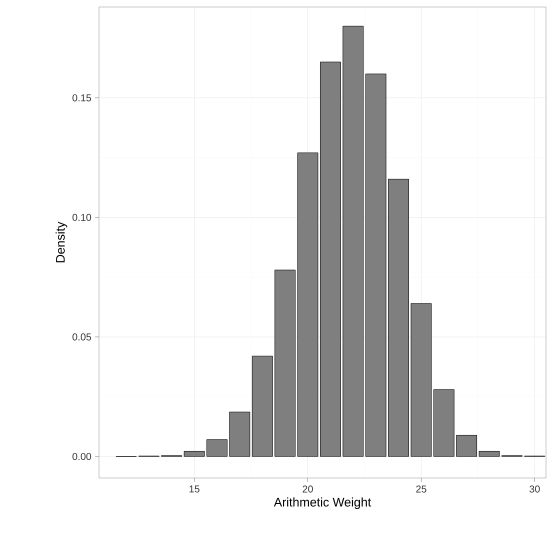 This screenshot has width=558, height=541. Describe the element at coordinates (323, 503) in the screenshot. I see `x-axis-title: Arithmetic Weight` at that location.